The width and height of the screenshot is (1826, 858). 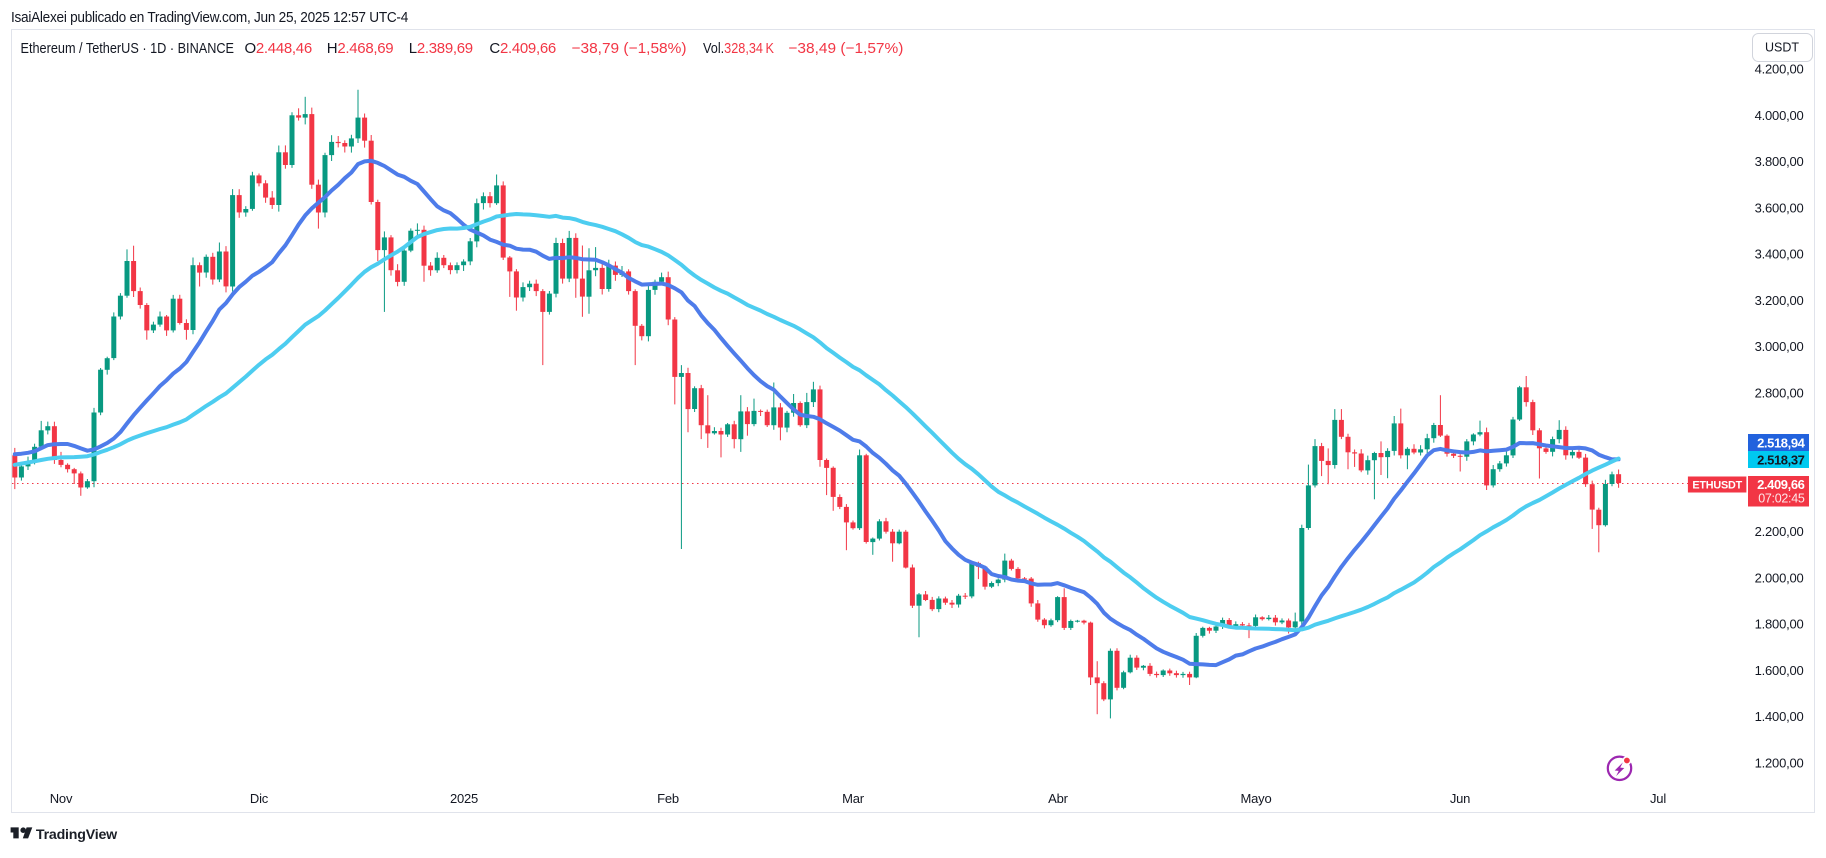 What do you see at coordinates (1779, 69) in the screenshot?
I see `svg-text: 4.200,00` at bounding box center [1779, 69].